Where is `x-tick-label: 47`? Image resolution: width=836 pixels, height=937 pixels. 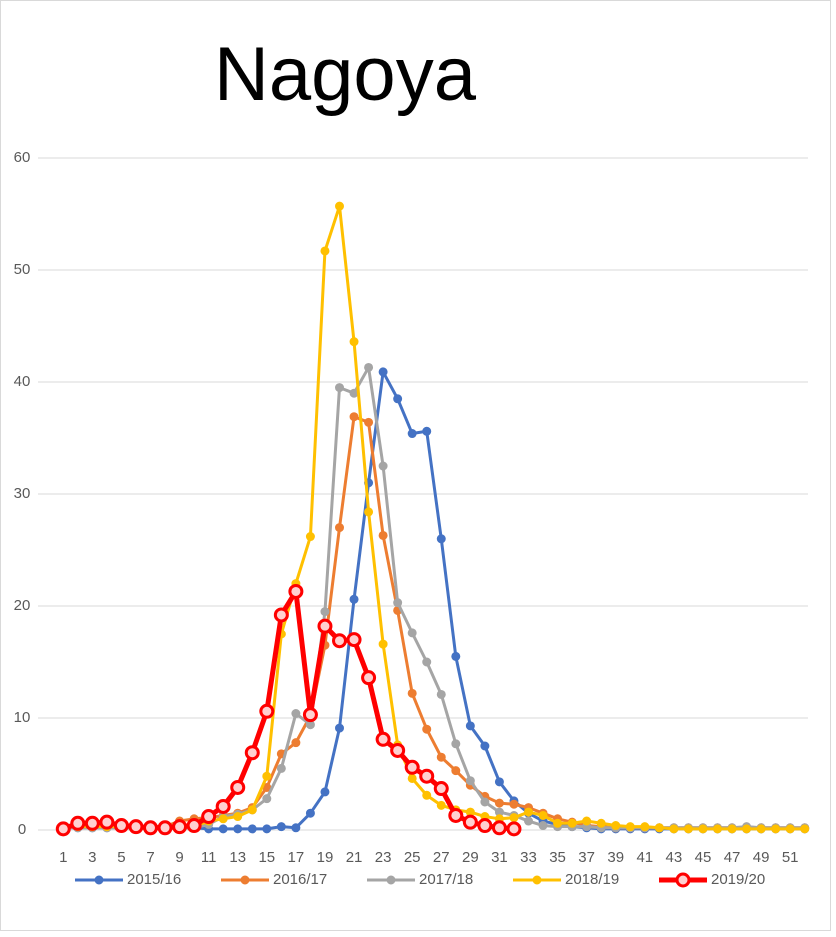 x-tick-label: 47 is located at coordinates (732, 857).